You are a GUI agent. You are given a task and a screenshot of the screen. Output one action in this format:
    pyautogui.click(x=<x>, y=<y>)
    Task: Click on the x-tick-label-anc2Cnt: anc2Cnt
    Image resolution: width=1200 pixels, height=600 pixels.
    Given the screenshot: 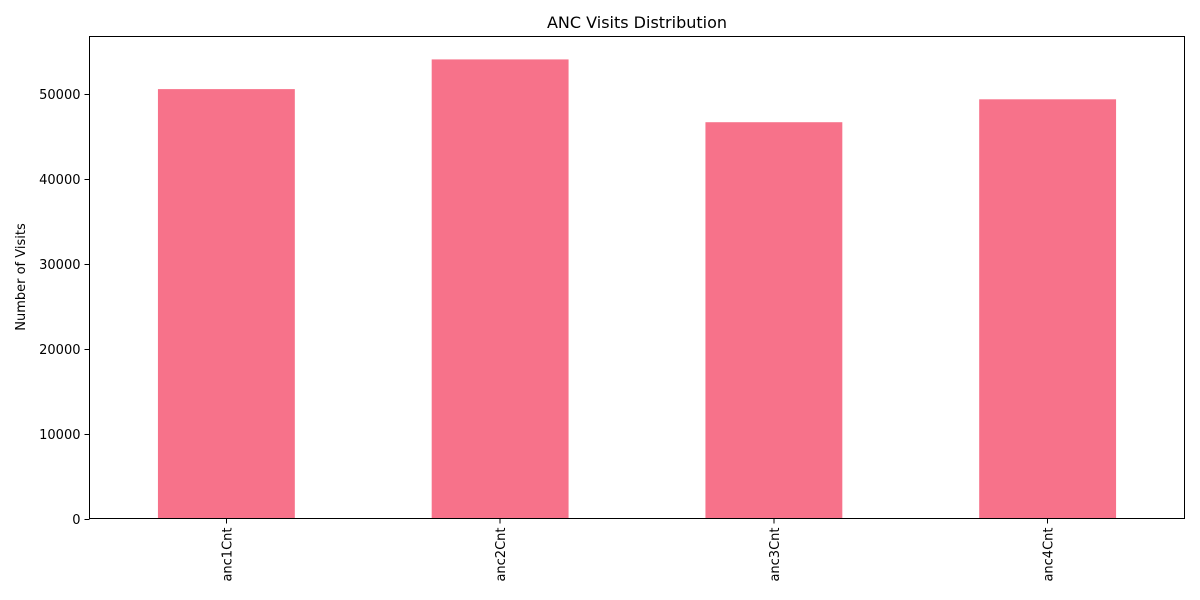 What is the action you would take?
    pyautogui.click(x=501, y=555)
    